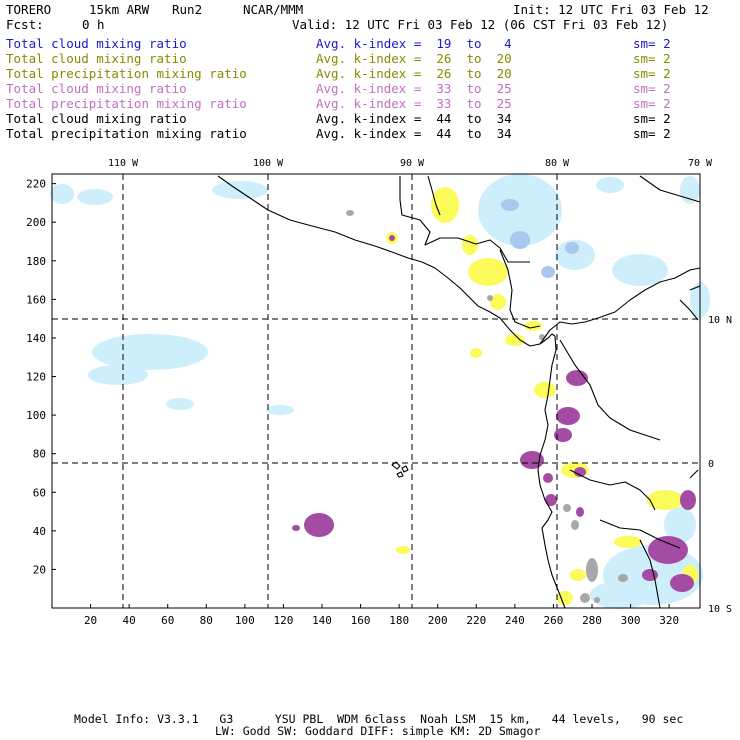 The height and width of the screenshot is (740, 740). Describe the element at coordinates (119, 9) in the screenshot. I see `model-resolution: 15km ARW` at that location.